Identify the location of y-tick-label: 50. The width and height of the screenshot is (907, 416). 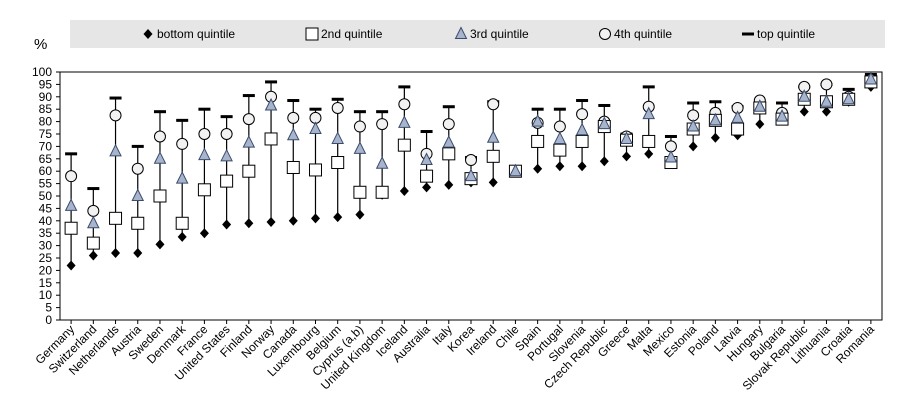
(46, 196).